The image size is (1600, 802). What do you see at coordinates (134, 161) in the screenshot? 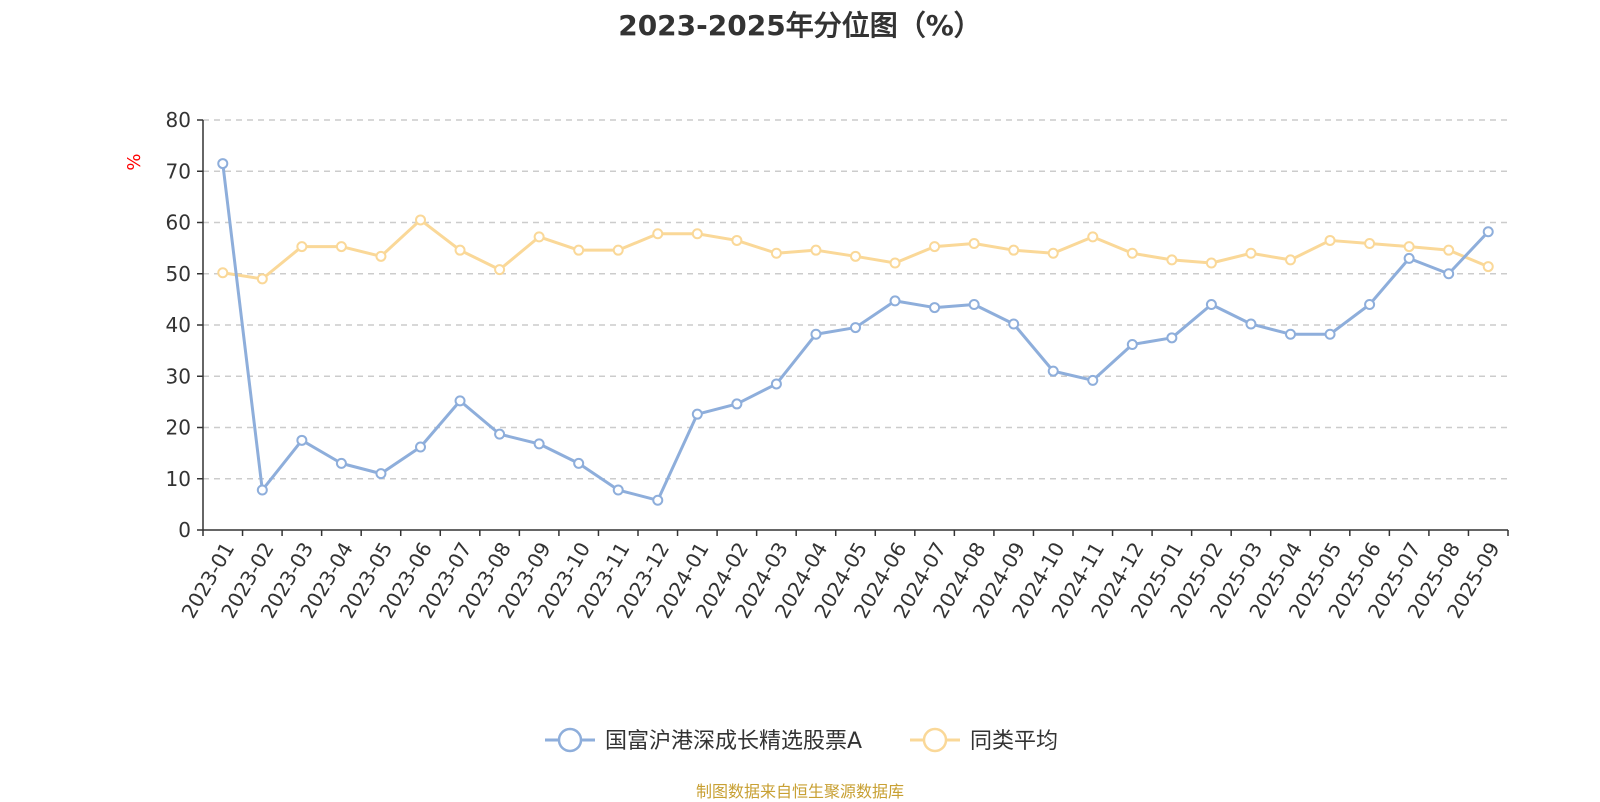
I see `y-axis-unit-label: %` at bounding box center [134, 161].